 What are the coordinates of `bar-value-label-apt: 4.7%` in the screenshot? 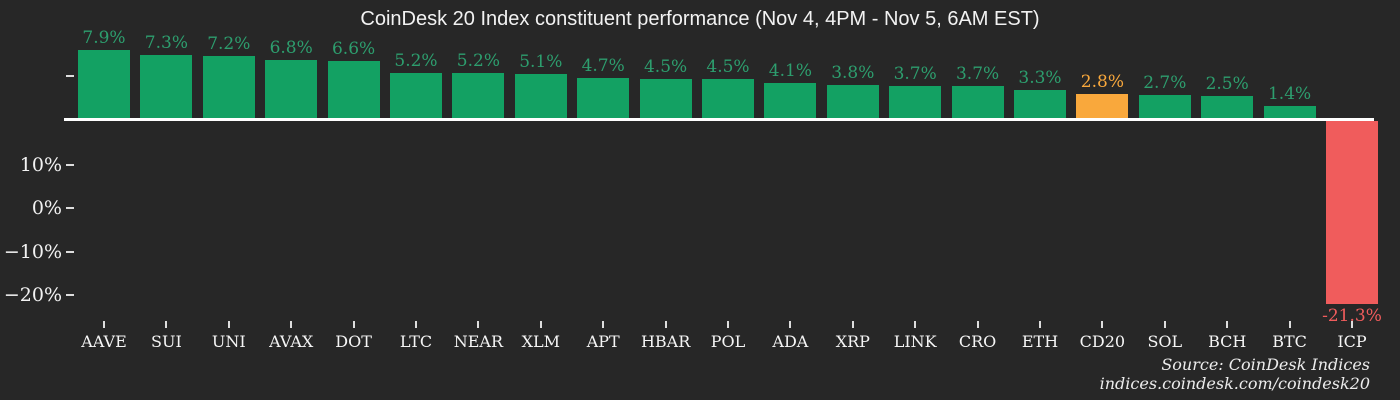 It's located at (603, 66).